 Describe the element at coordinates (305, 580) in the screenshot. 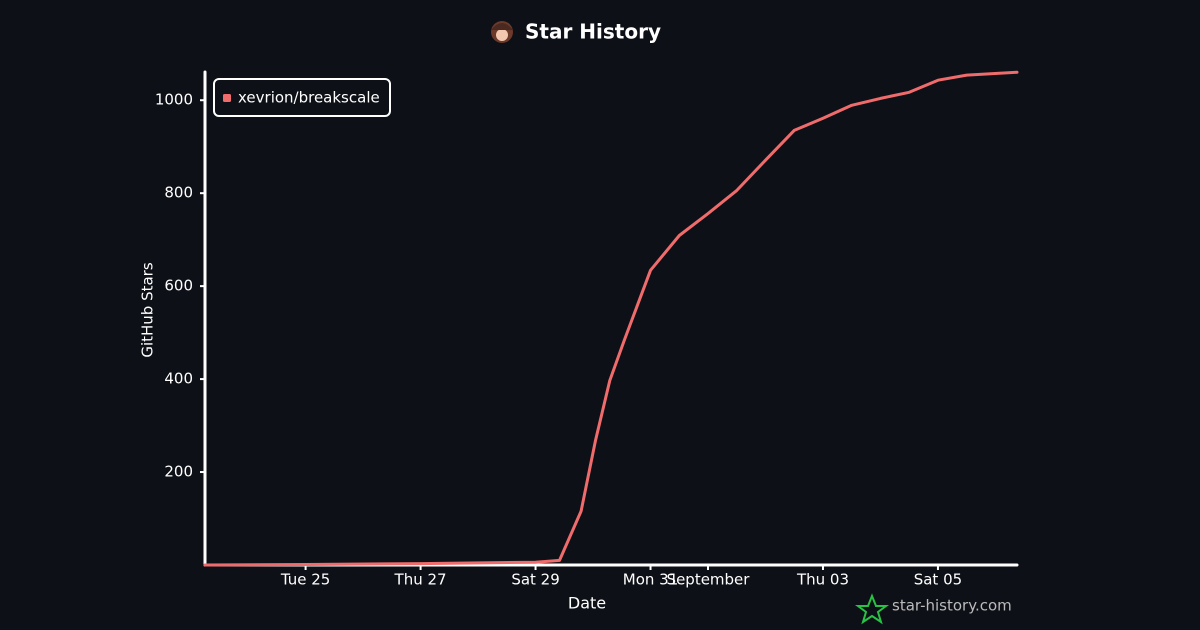

I see `x-tick-label: Tue 25` at that location.